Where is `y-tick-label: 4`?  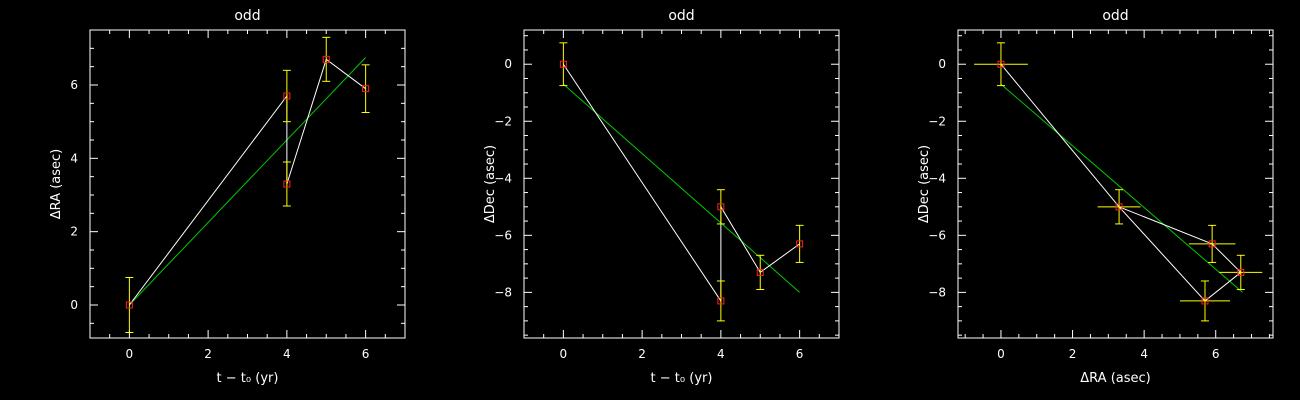
y-tick-label: 4 is located at coordinates (74, 158).